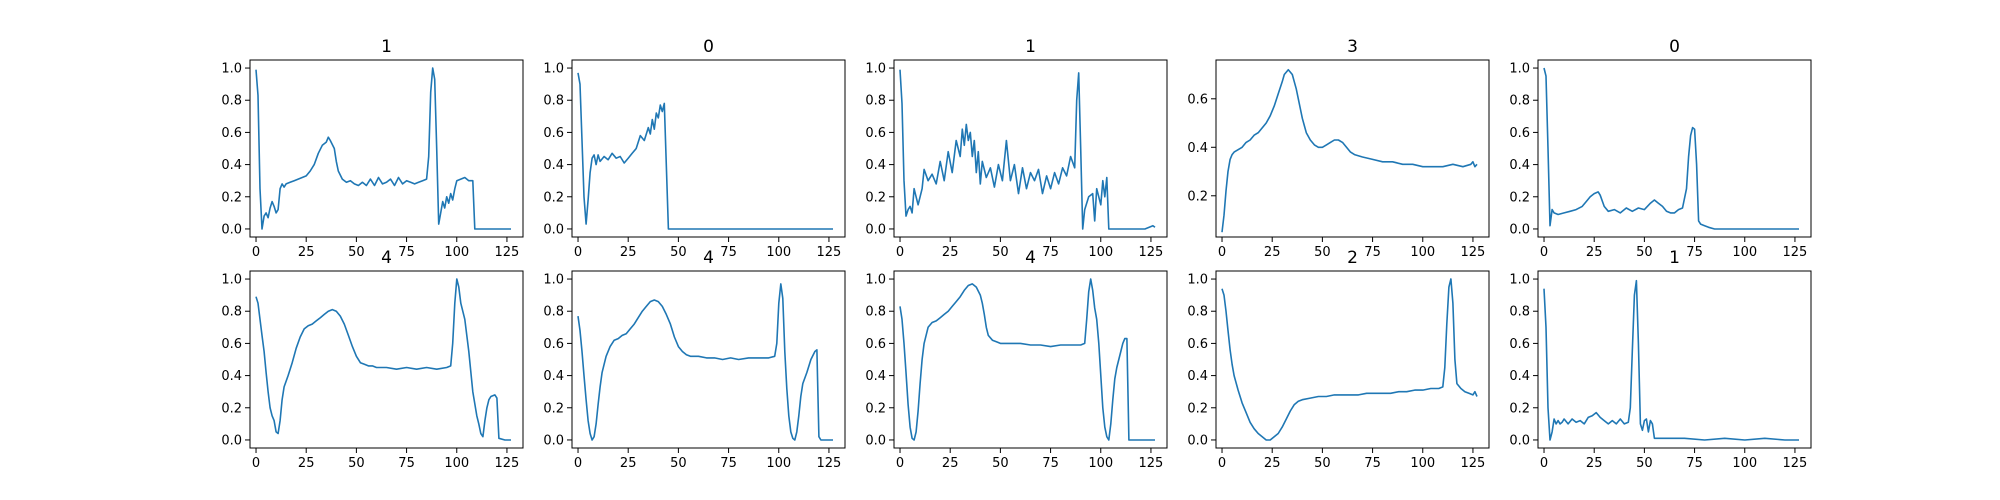 The image size is (2000, 500). I want to click on subplot-title: 4, so click(708, 258).